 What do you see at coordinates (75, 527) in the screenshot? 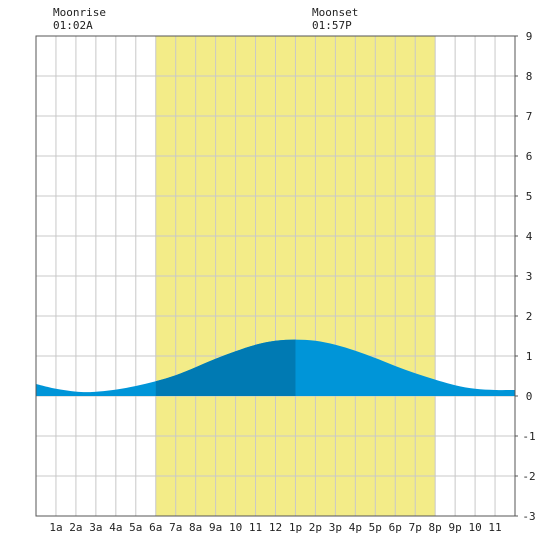
I see `x-tick-label: 2a` at bounding box center [75, 527].